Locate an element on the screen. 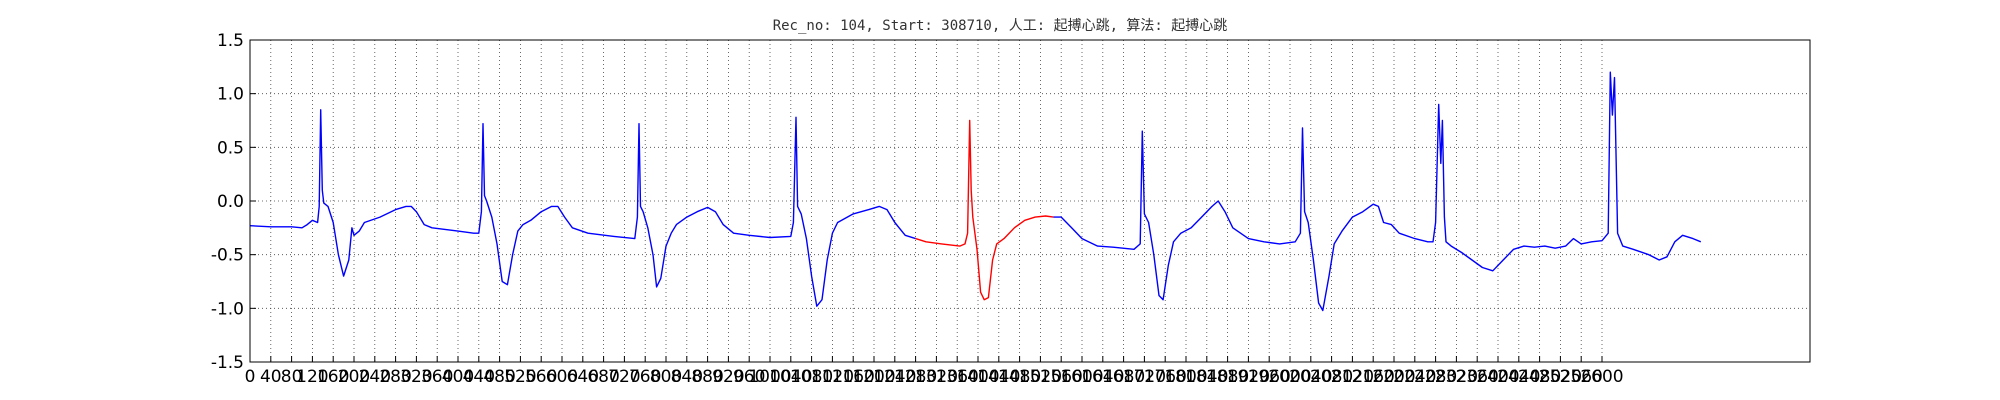  y-tick-label: -0.5 is located at coordinates (227, 256).